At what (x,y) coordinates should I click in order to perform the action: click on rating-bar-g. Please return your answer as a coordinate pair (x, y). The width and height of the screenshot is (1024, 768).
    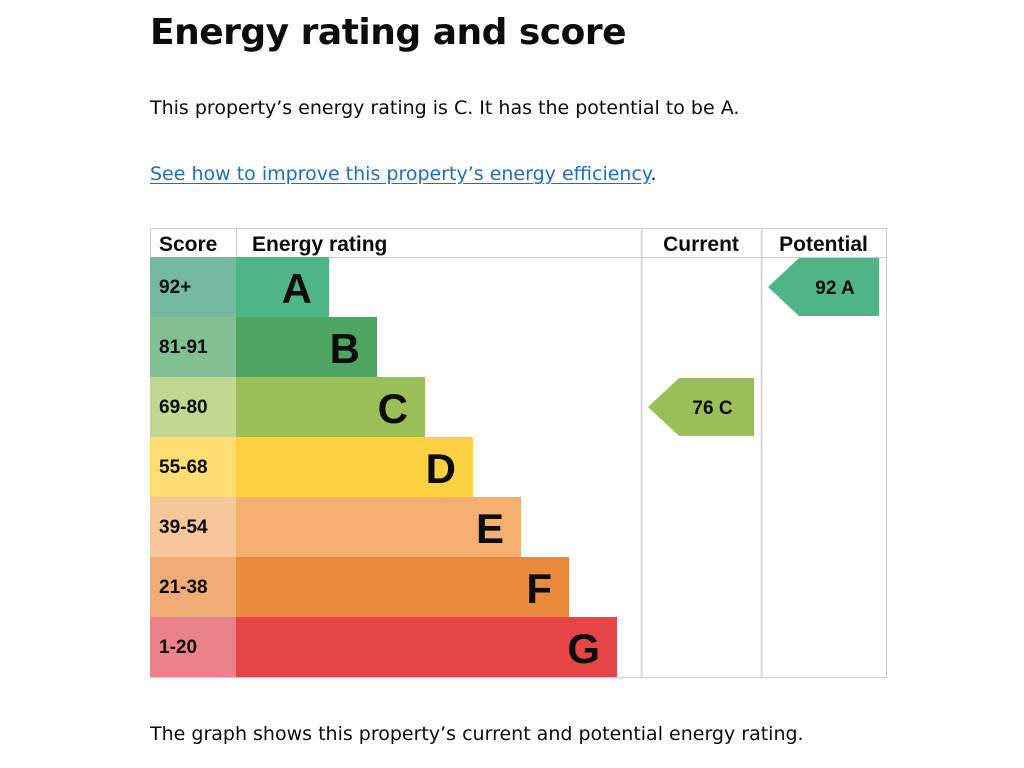
    Looking at the image, I should click on (426, 647).